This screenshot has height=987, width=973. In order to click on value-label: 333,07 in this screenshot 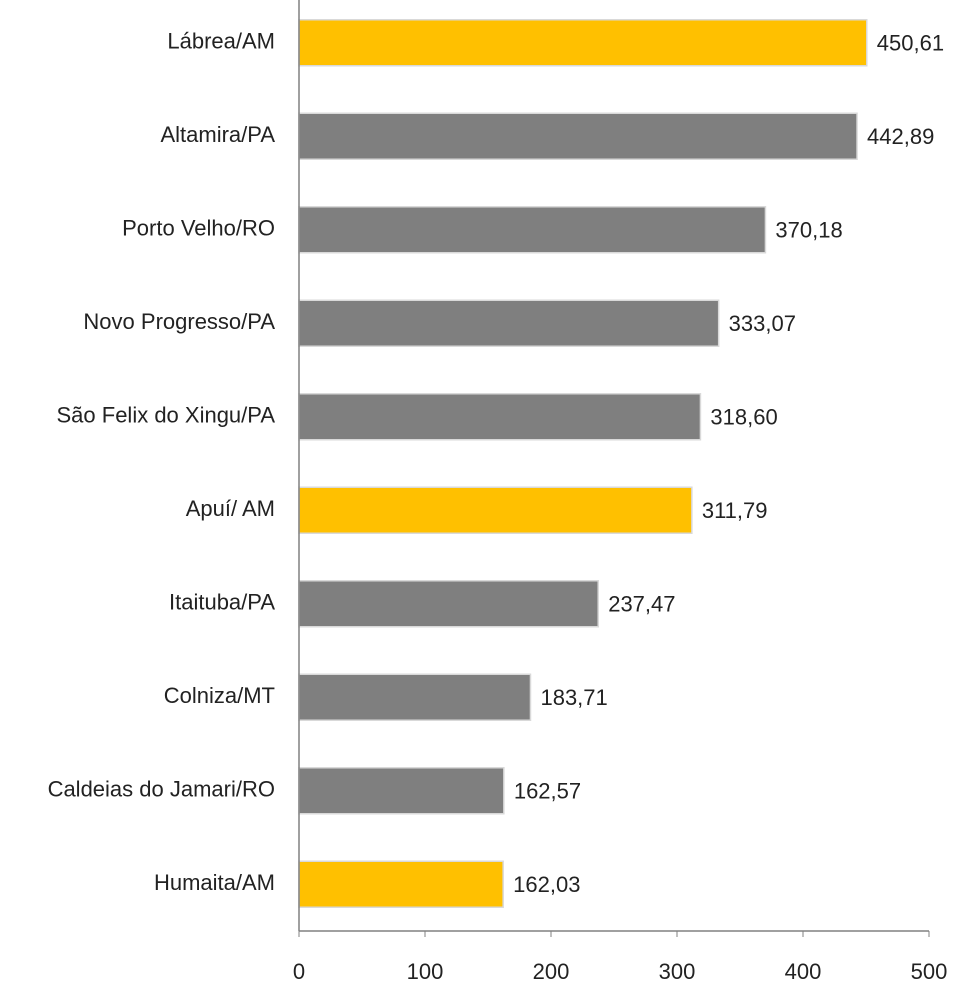, I will do `click(762, 323)`.